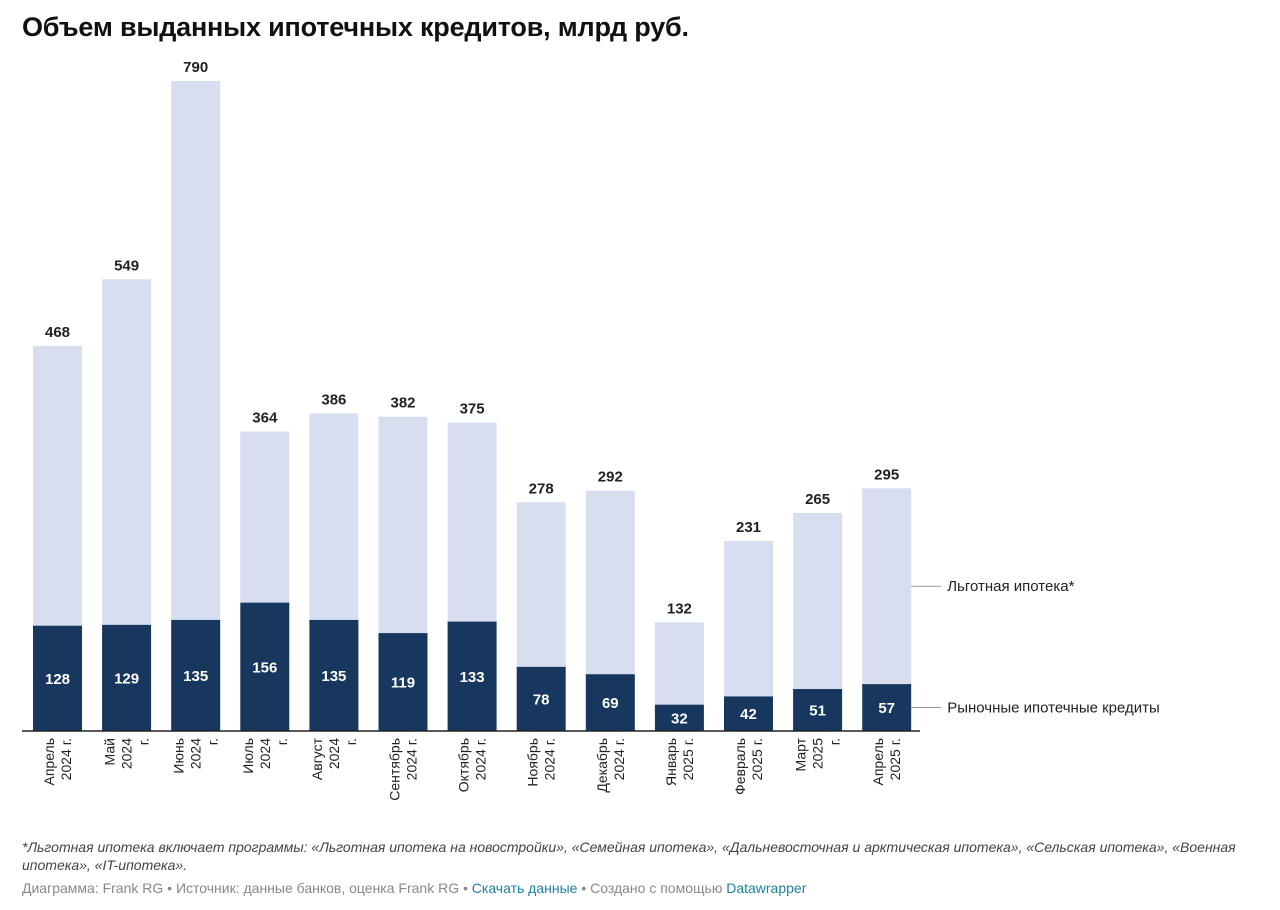 Image resolution: width=1280 pixels, height=910 pixels. What do you see at coordinates (265, 418) in the screenshot?
I see `bar-total-label: 364` at bounding box center [265, 418].